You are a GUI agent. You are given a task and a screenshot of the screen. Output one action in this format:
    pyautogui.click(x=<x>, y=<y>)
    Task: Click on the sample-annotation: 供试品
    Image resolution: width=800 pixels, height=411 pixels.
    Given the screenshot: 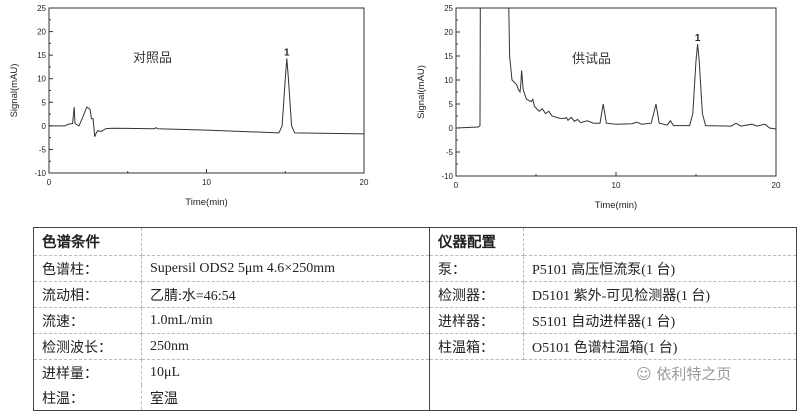 What is the action you would take?
    pyautogui.click(x=591, y=59)
    